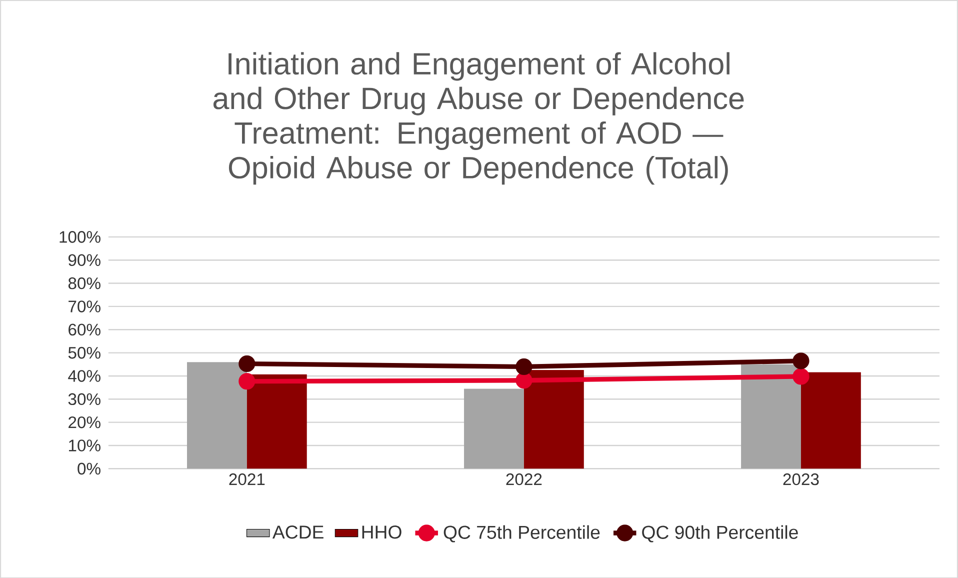  I want to click on y-tick-label: 10%, so click(84, 445).